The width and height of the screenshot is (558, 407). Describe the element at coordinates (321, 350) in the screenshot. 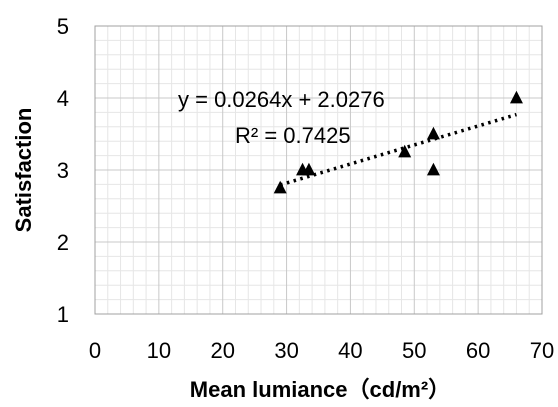

I see `x-tick-labels: 0 10 20 30 40 50 60 70` at that location.